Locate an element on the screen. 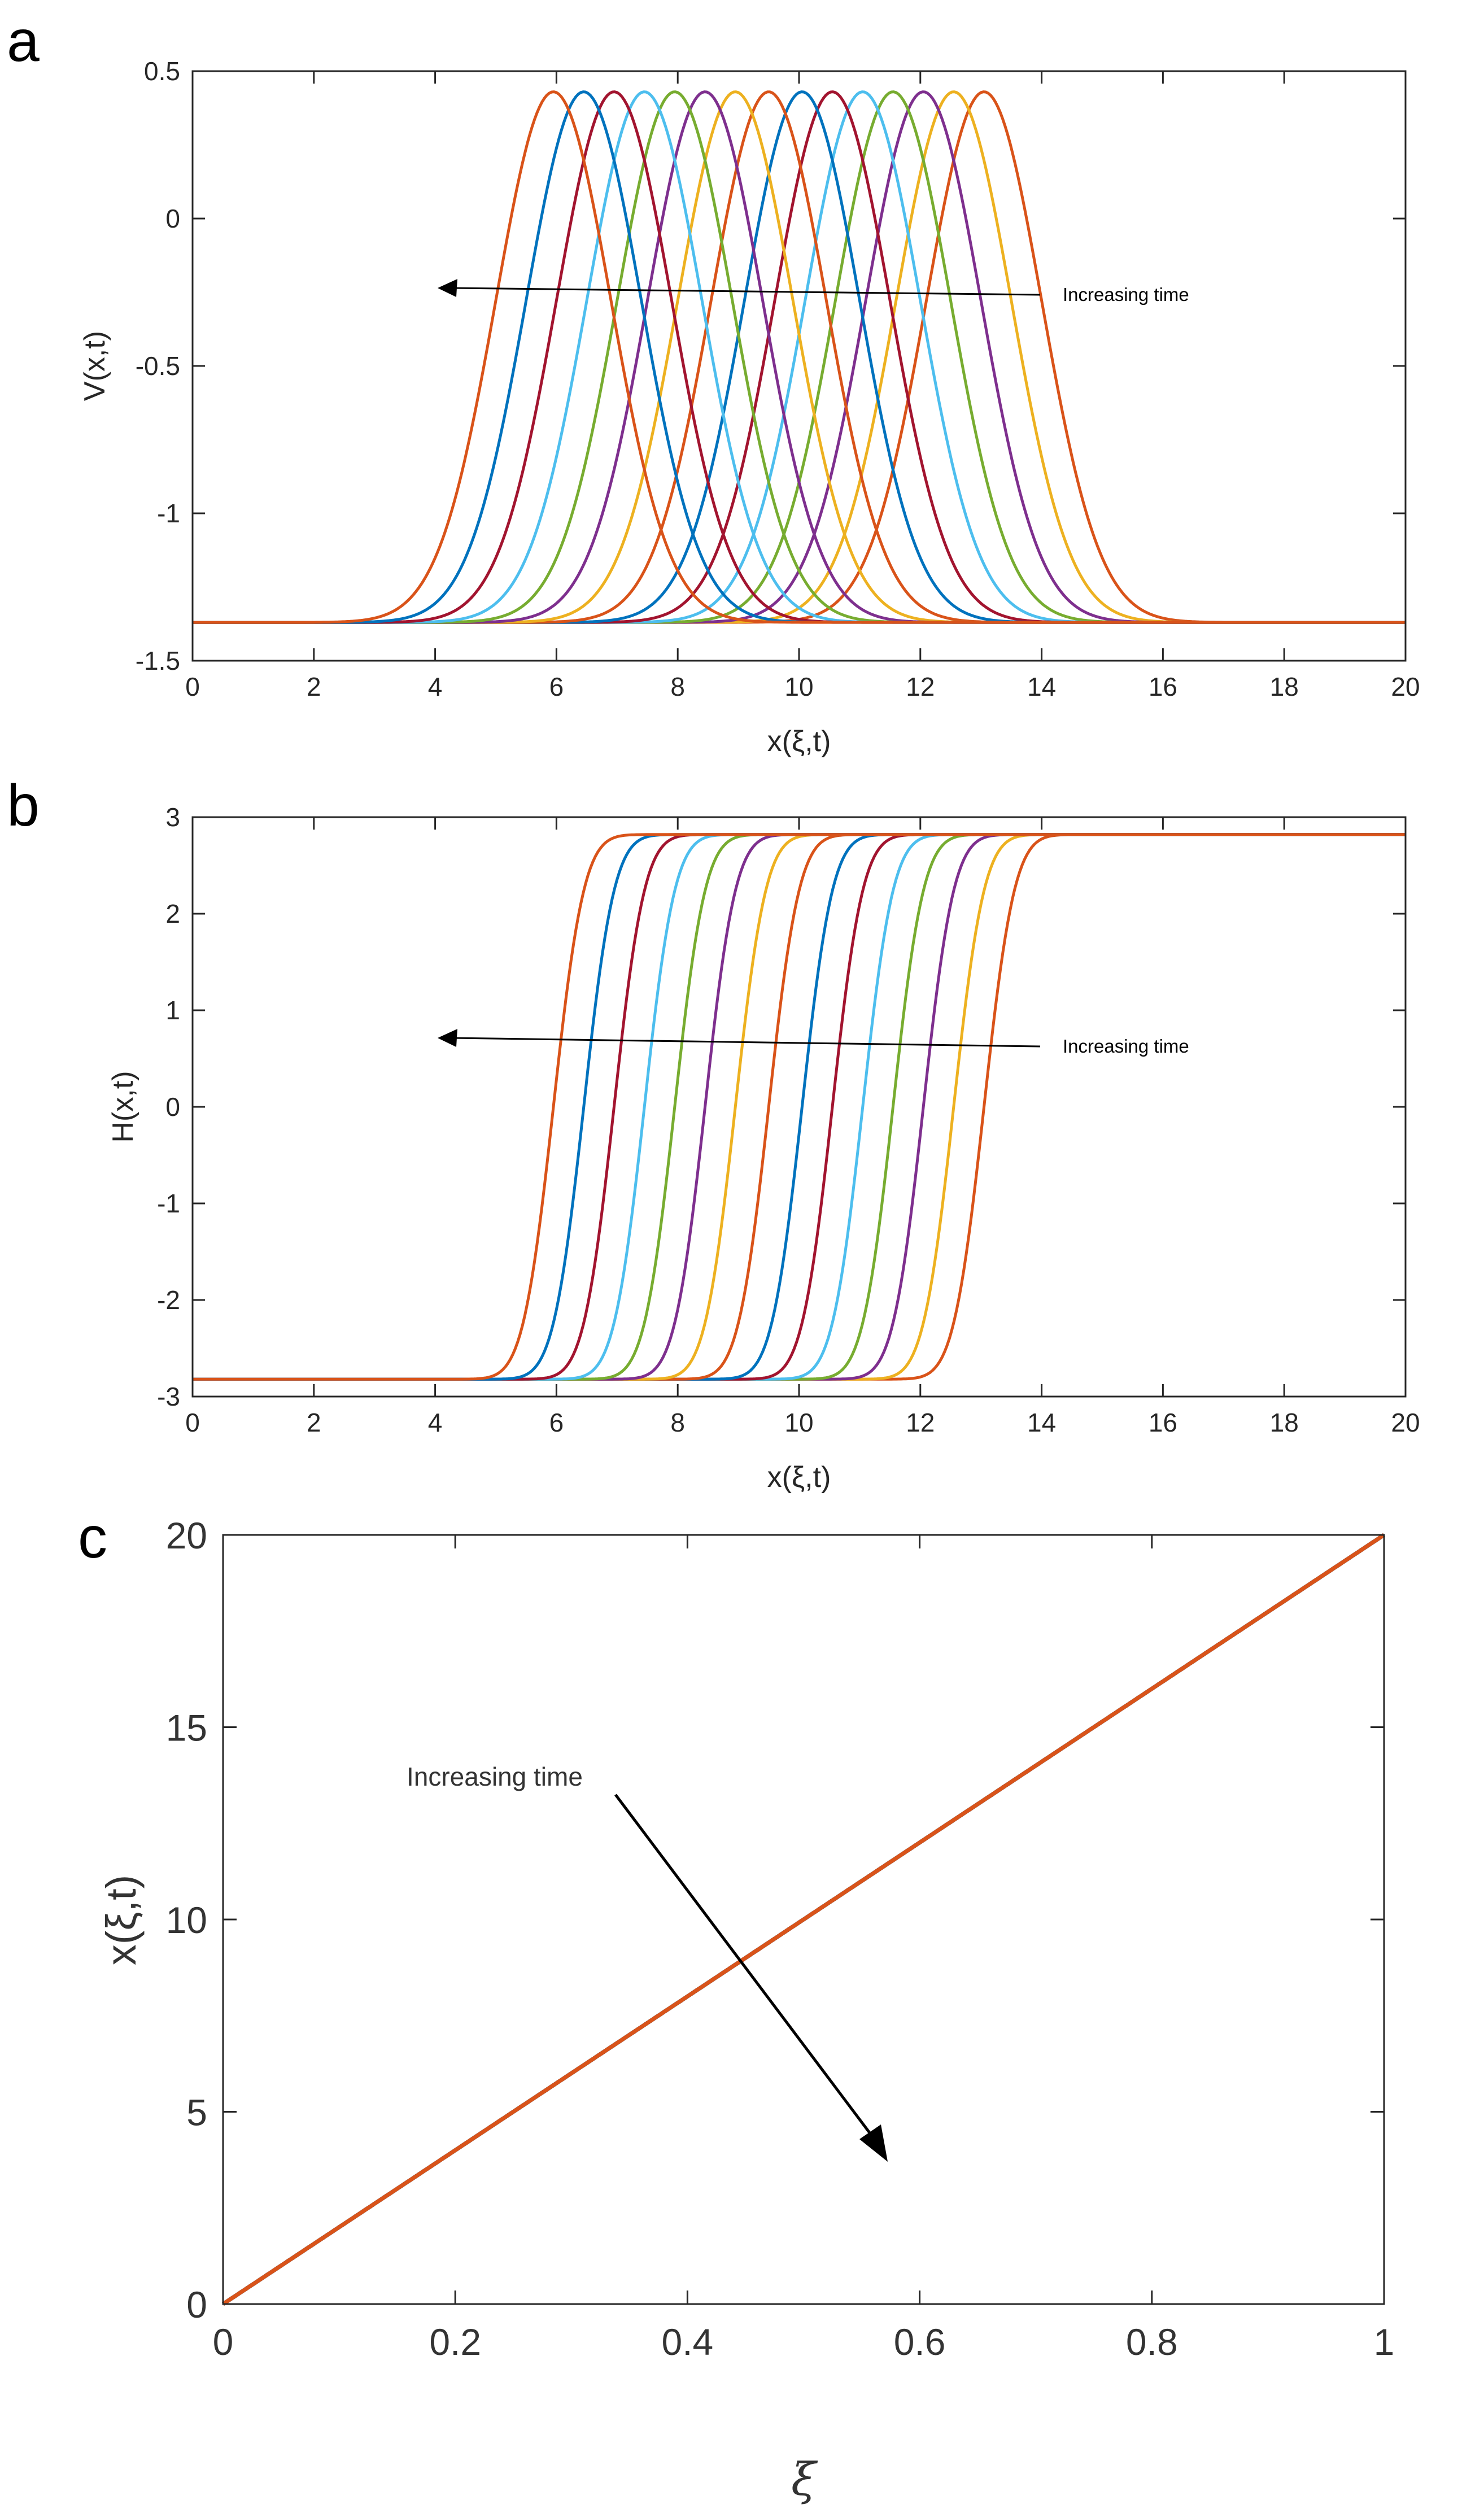  x-axis-label-b: x(ξ,t) is located at coordinates (799, 1477).